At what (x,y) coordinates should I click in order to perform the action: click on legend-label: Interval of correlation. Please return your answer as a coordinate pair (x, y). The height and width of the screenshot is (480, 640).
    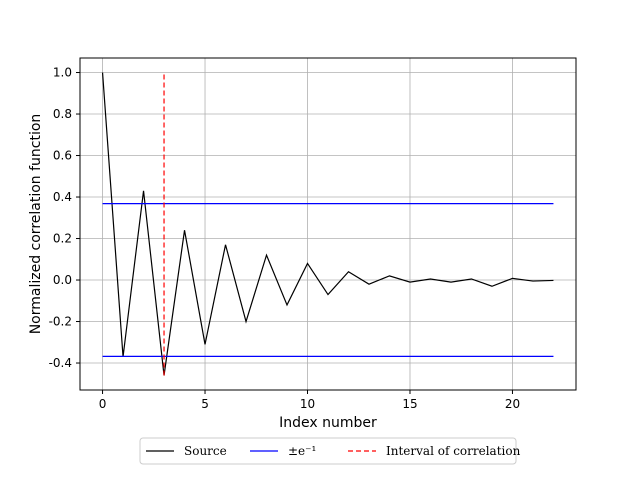
    Looking at the image, I should click on (453, 451).